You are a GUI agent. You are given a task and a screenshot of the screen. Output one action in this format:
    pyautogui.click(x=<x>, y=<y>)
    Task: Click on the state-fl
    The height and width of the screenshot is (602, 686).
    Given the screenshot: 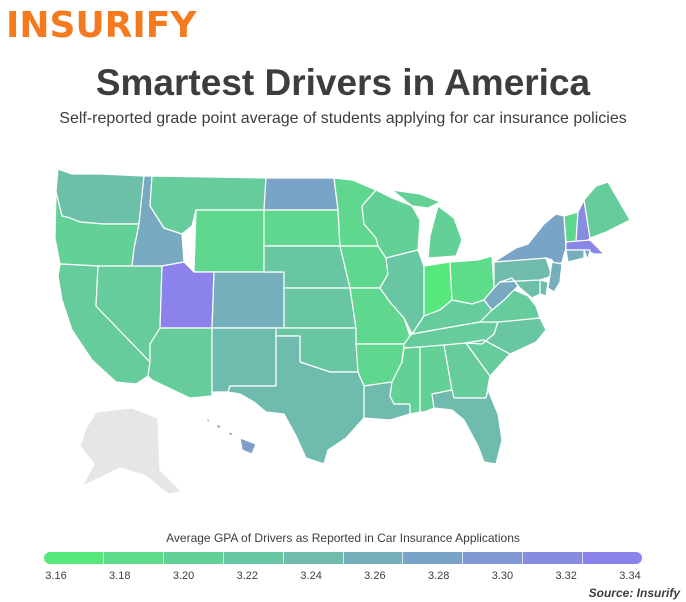 What is the action you would take?
    pyautogui.click(x=467, y=427)
    